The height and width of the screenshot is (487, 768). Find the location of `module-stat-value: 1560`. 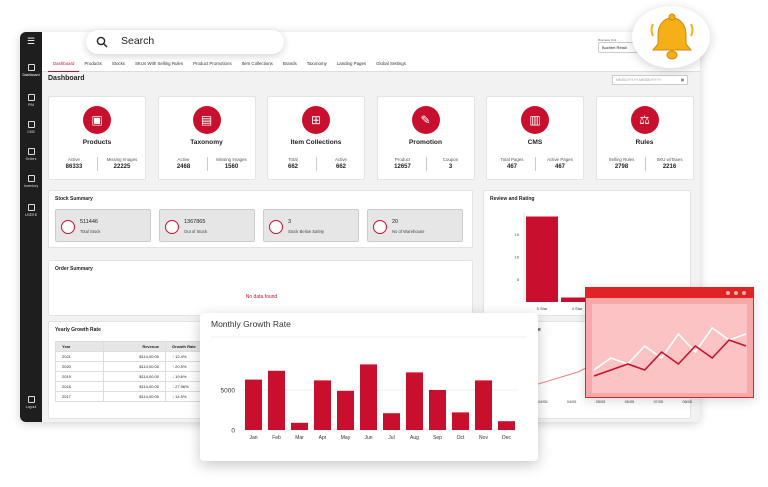

module-stat-value: 1560 is located at coordinates (231, 167).